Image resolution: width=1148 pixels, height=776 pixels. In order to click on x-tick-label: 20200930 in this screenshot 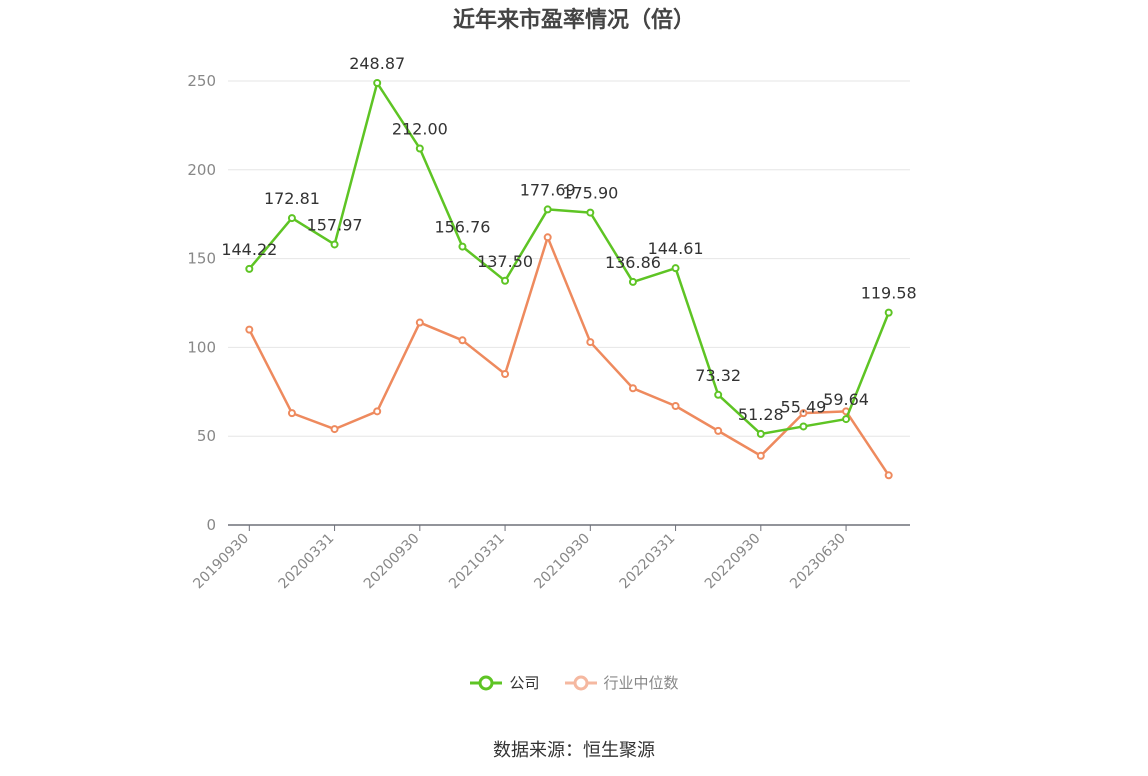, I will do `click(392, 562)`.